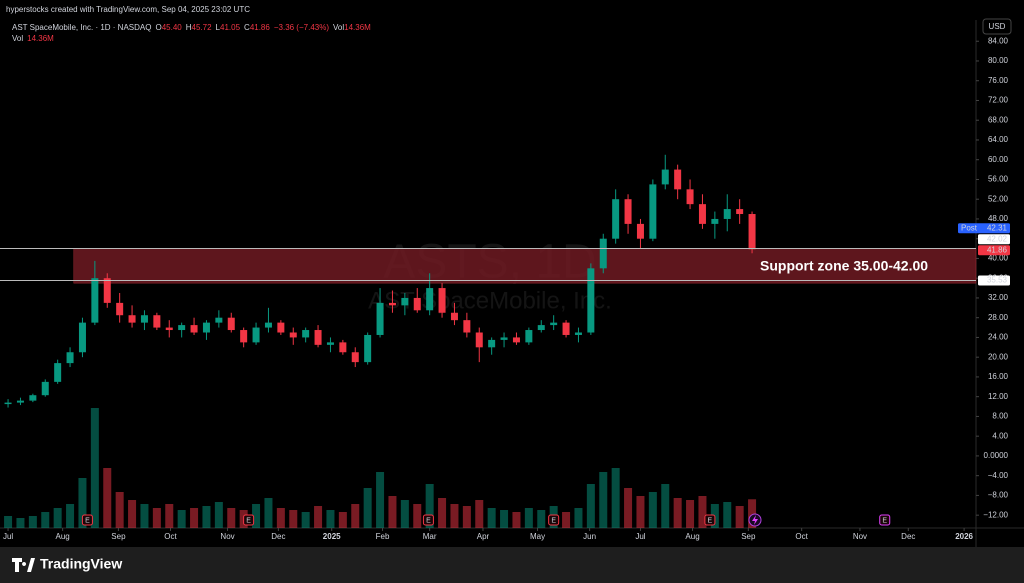 This screenshot has height=583, width=1024. What do you see at coordinates (844, 266) in the screenshot?
I see `support-zone-label: Support zone 35.00-42.00` at bounding box center [844, 266].